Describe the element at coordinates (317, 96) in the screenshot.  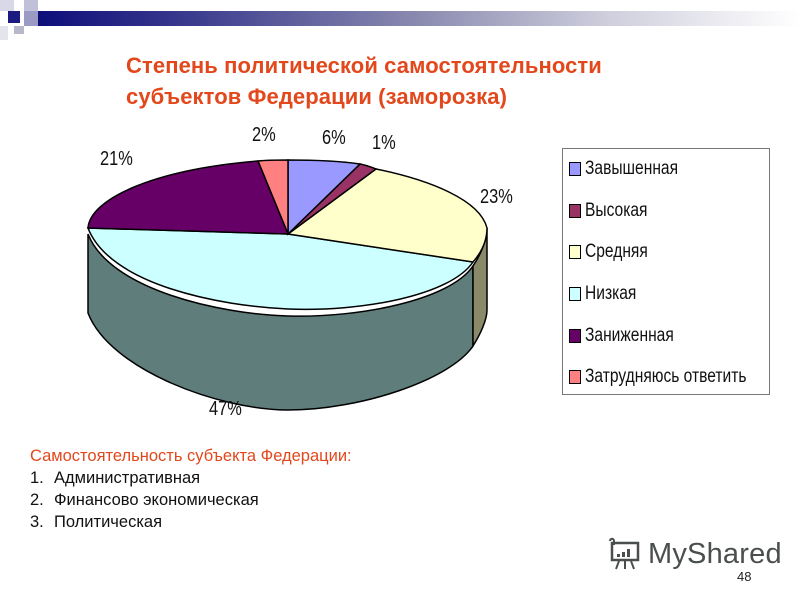
I see `title-line-2: субъектов Федерации (заморозка)` at that location.